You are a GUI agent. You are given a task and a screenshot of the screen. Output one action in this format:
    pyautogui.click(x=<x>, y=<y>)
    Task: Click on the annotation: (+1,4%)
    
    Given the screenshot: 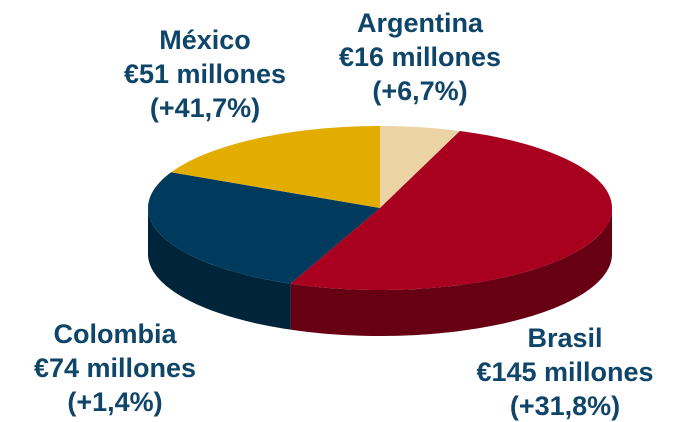 What is the action you would take?
    pyautogui.click(x=114, y=402)
    